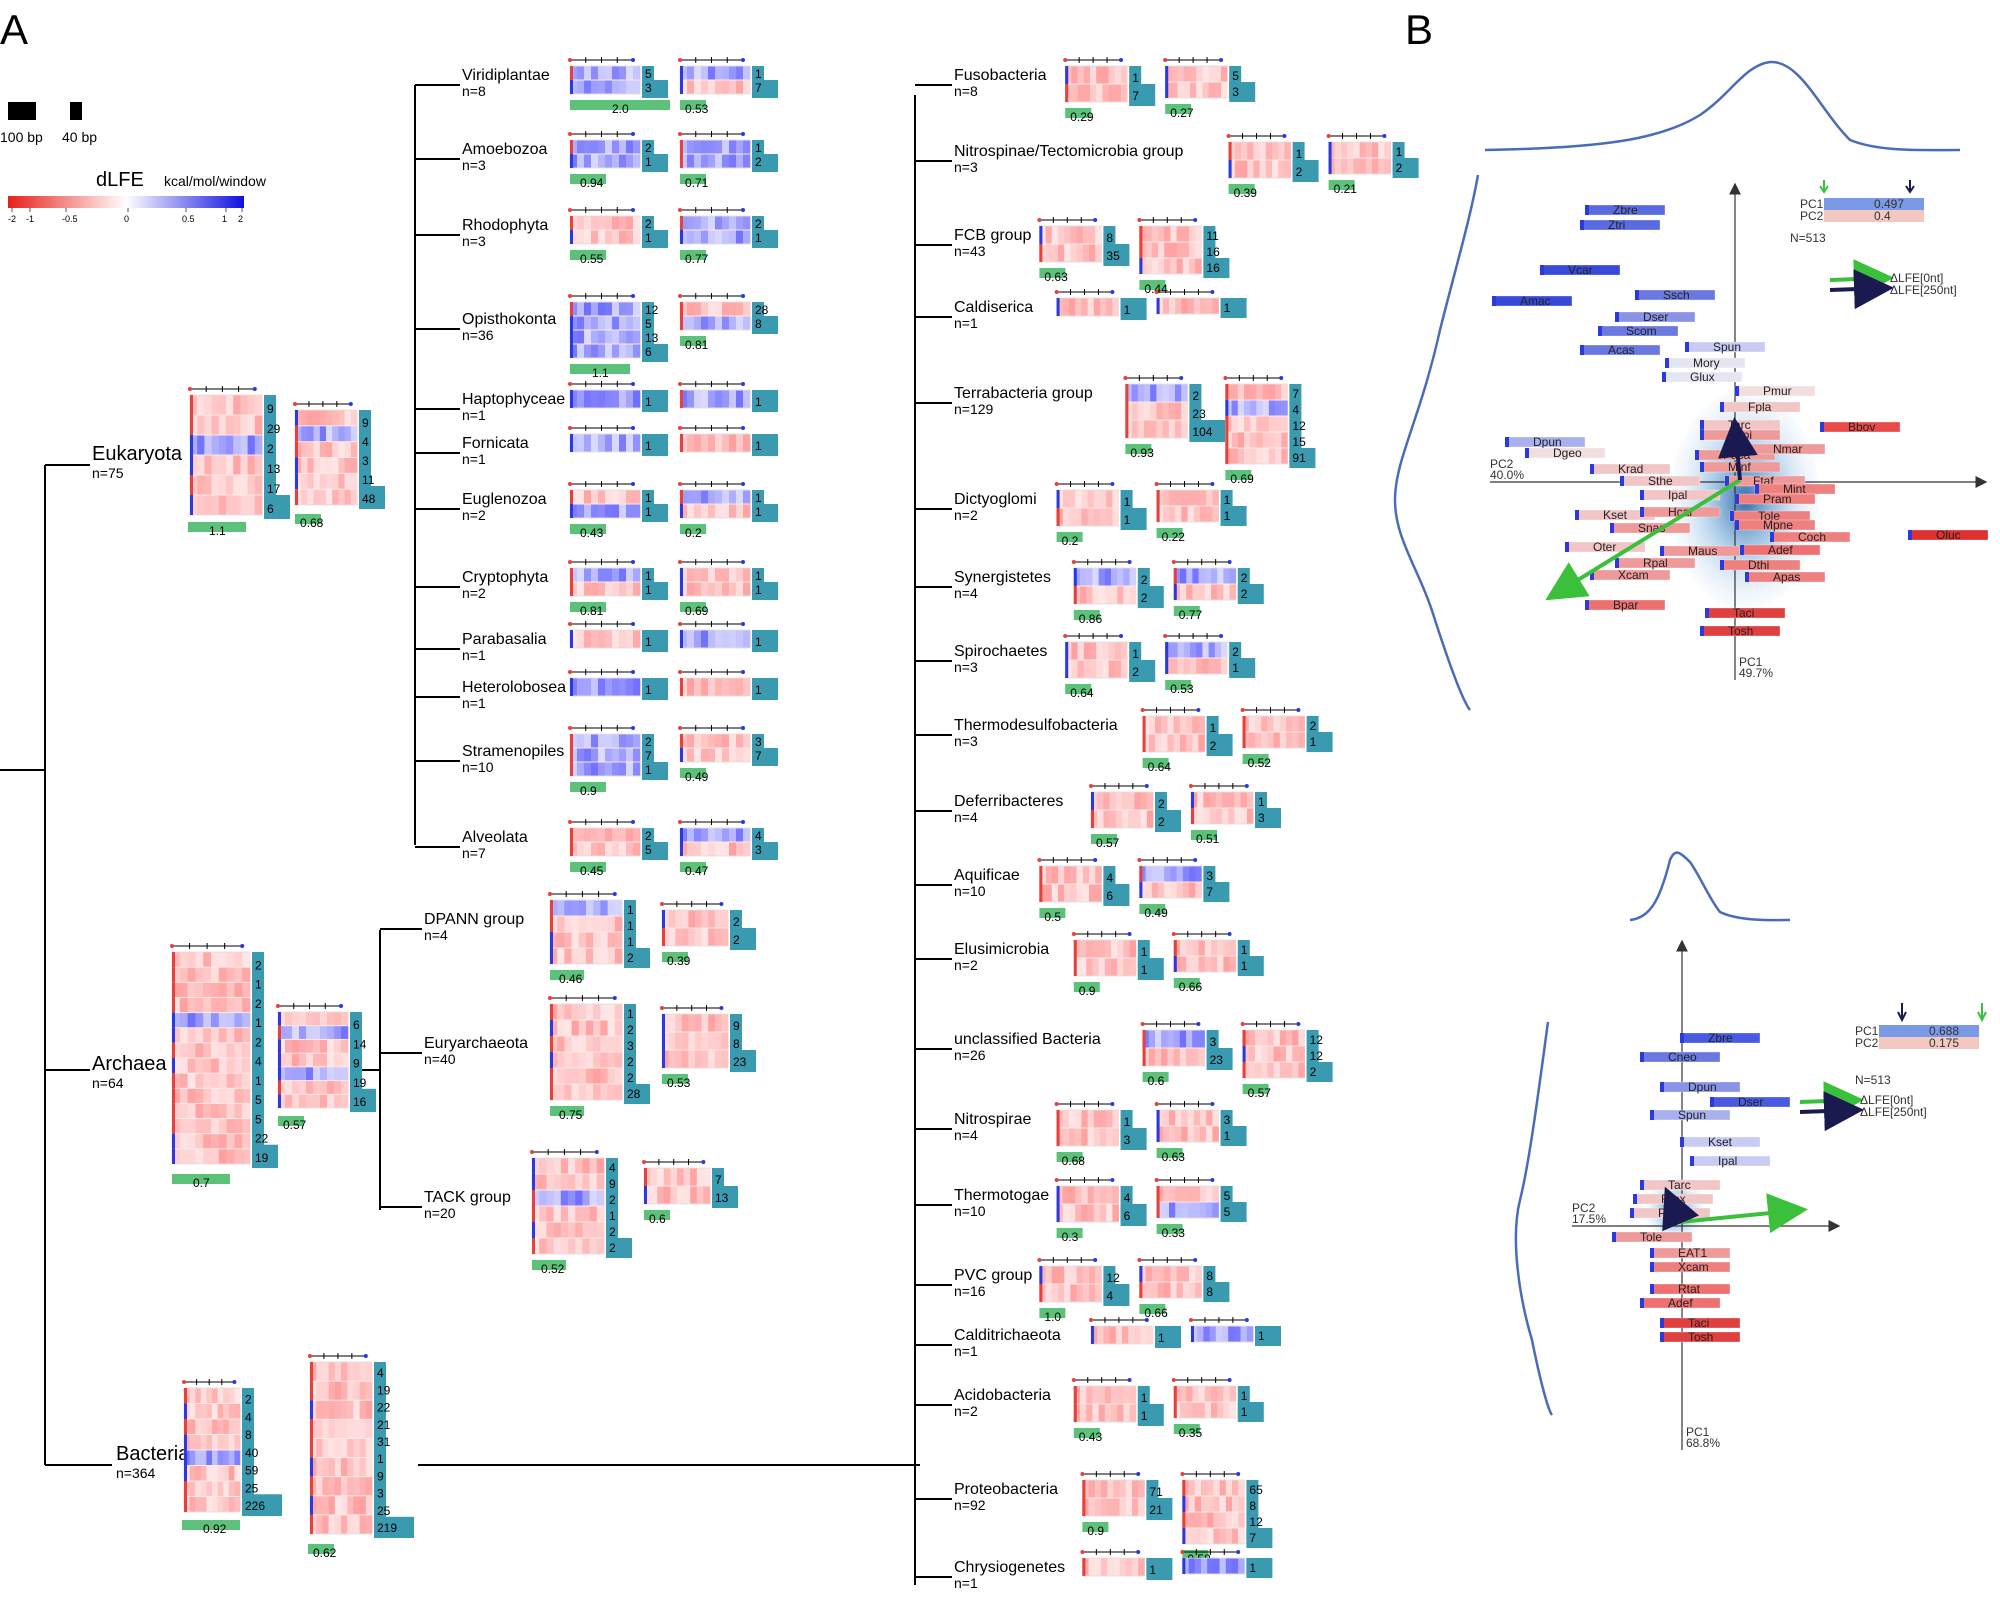  I want to click on counts-right: 55, so click(1233, 1204).